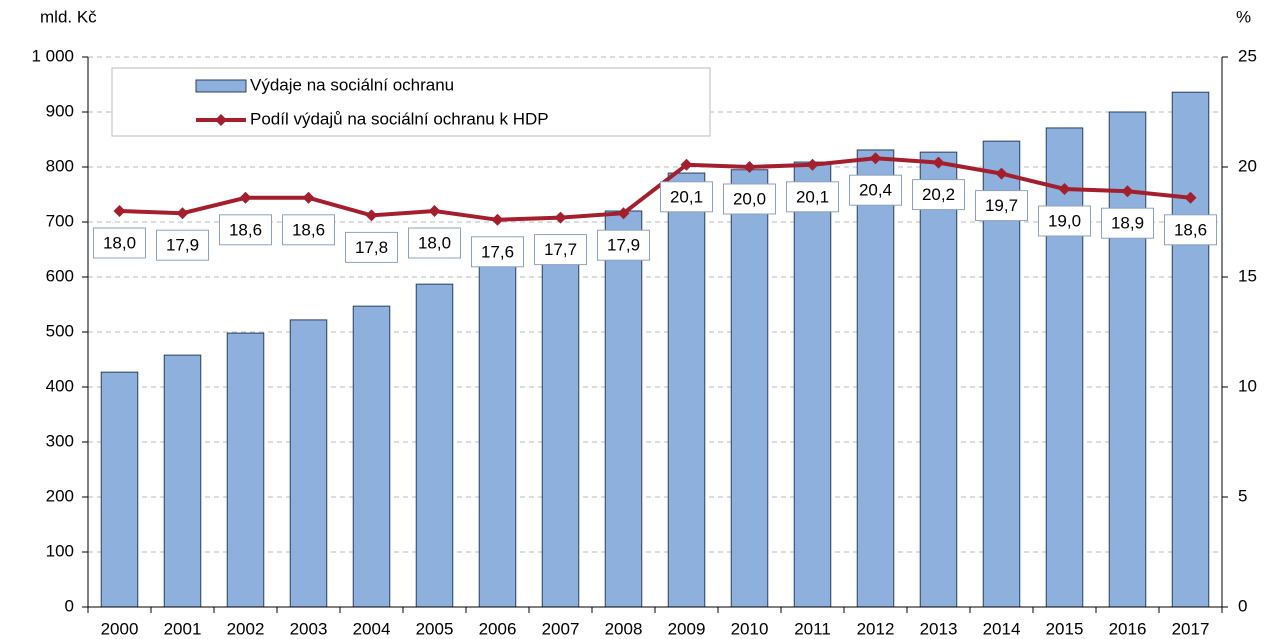  I want to click on x-tick-label: 2010, so click(750, 628).